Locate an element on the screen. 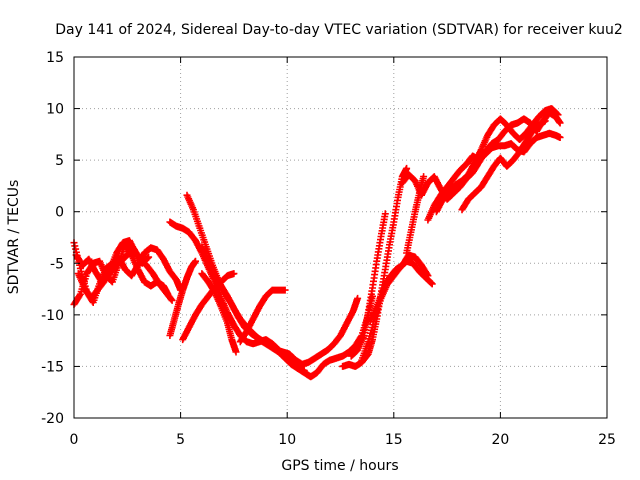 This screenshot has width=640, height=480. x-tick-label: 15 is located at coordinates (394, 440).